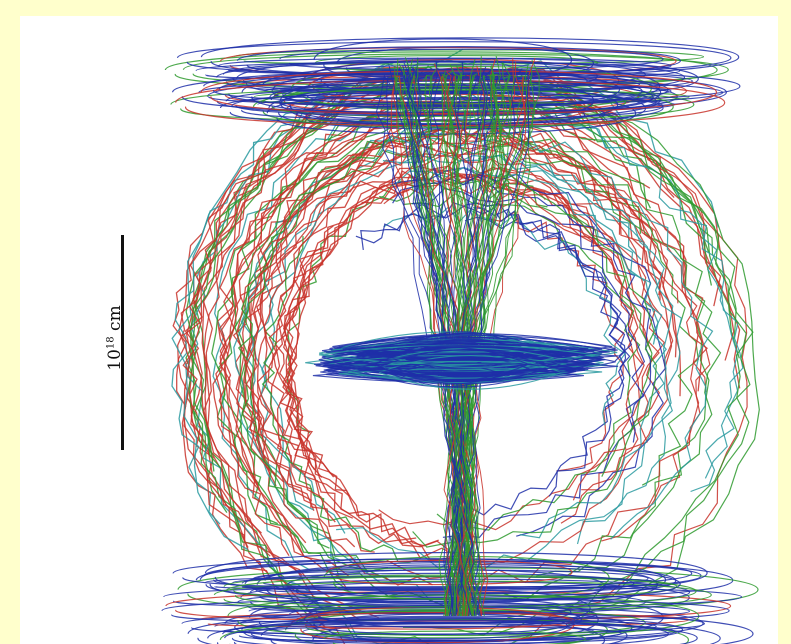 The image size is (791, 644). Describe the element at coordinates (115, 360) in the screenshot. I see `scale-base: 10` at that location.